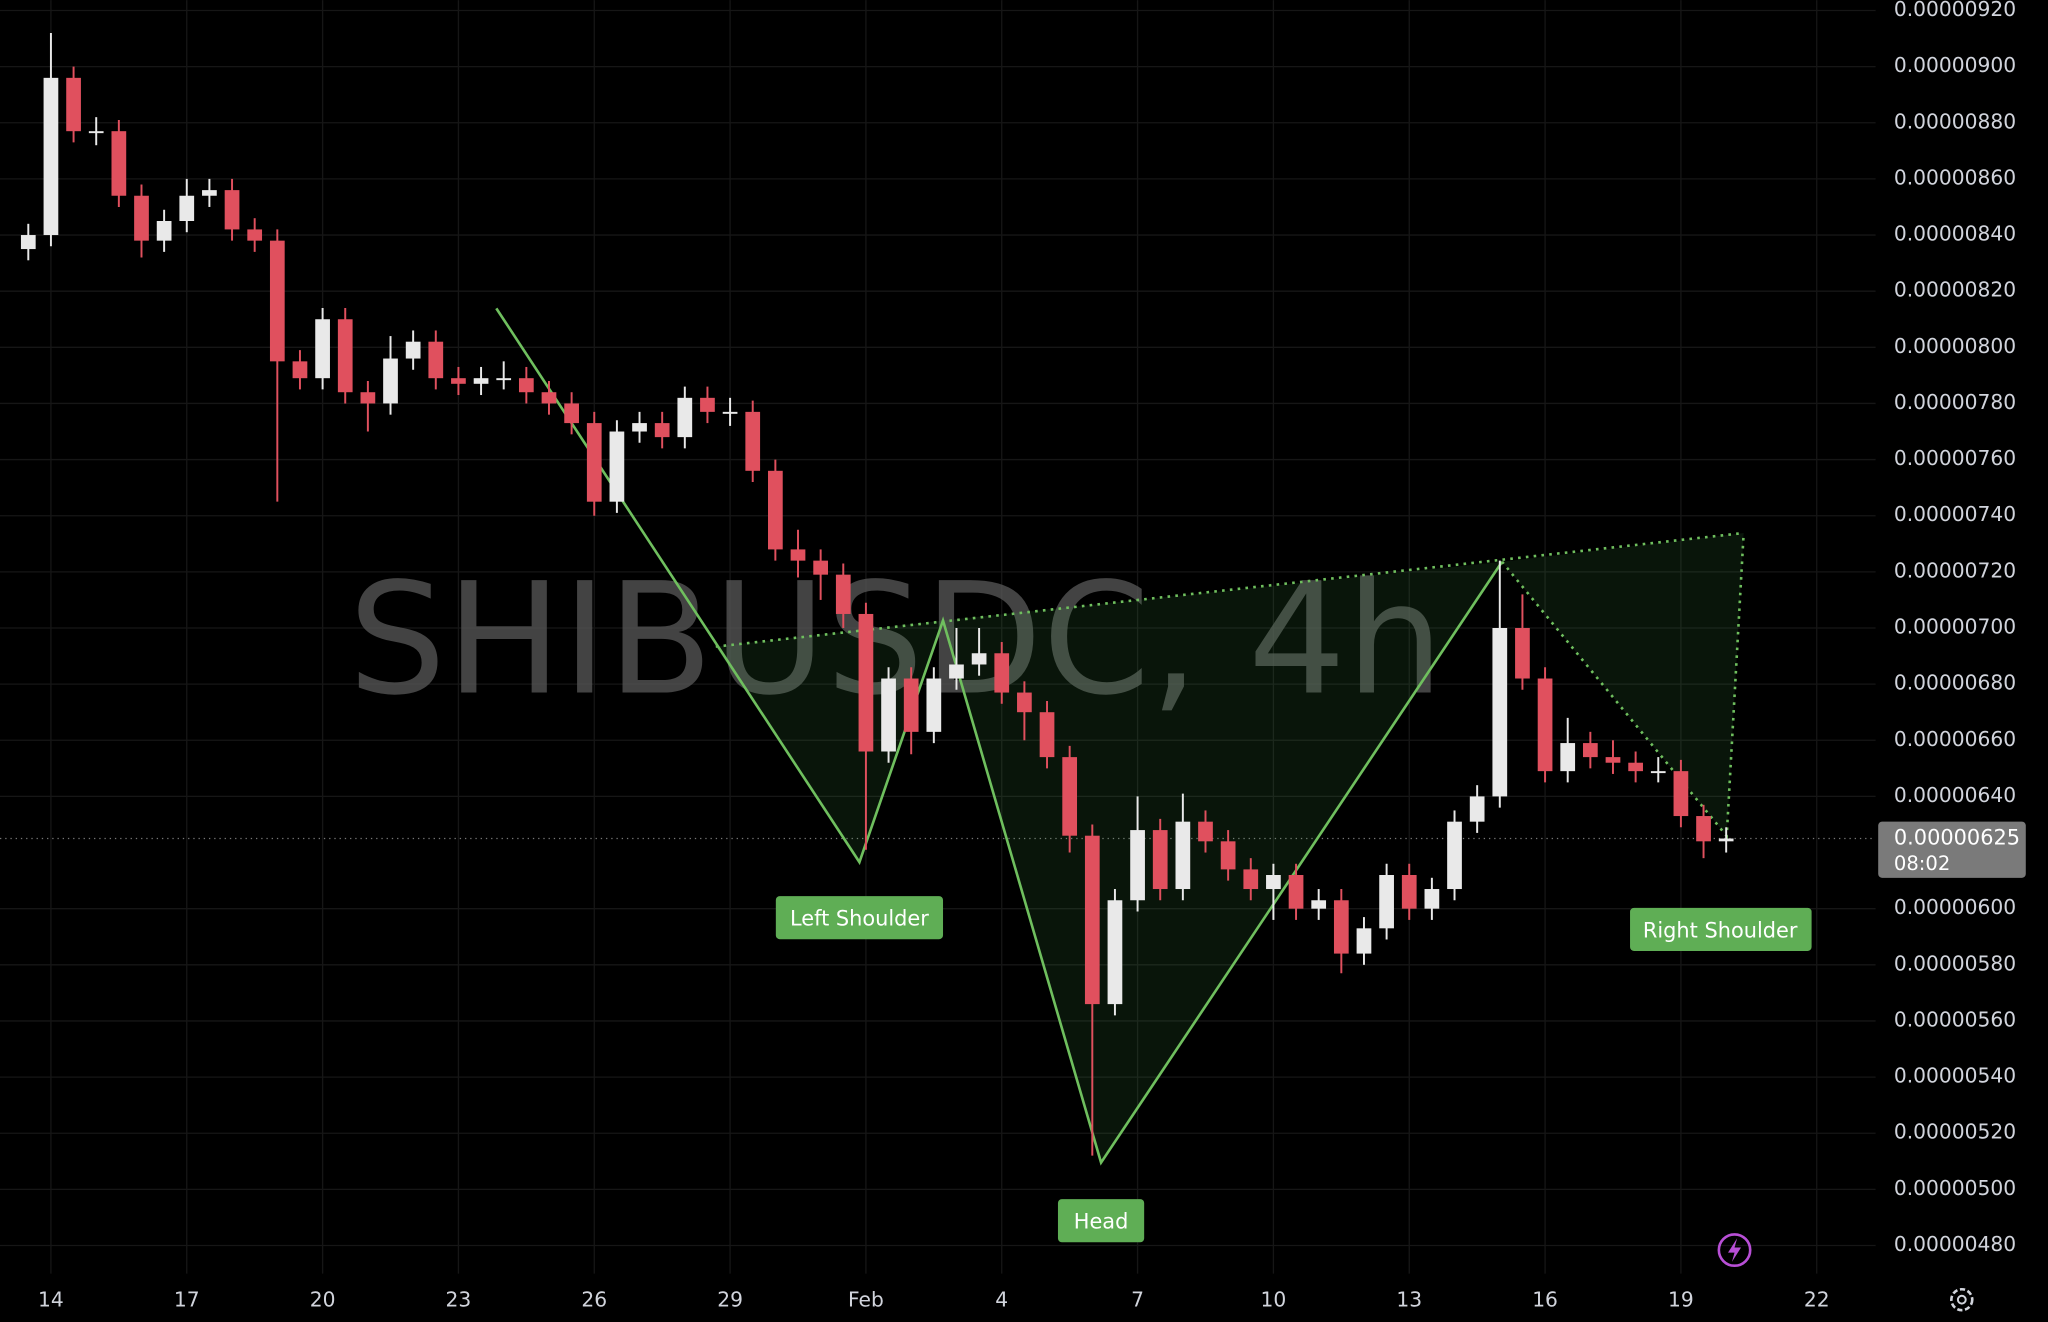  What do you see at coordinates (1293, 1069) in the screenshot?
I see `labels: Left Shoulder Head Right Shoulder` at bounding box center [1293, 1069].